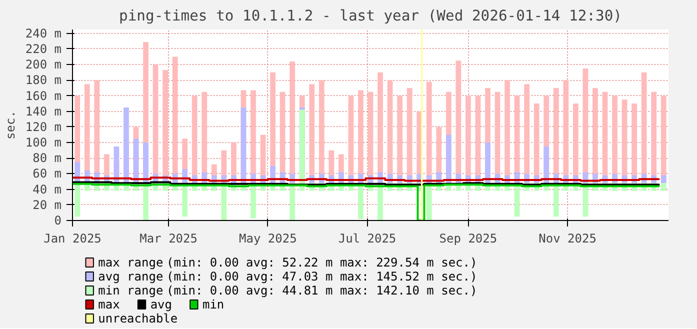 This screenshot has height=329, width=697. I want to click on y-axis-title: sec., so click(10, 125).